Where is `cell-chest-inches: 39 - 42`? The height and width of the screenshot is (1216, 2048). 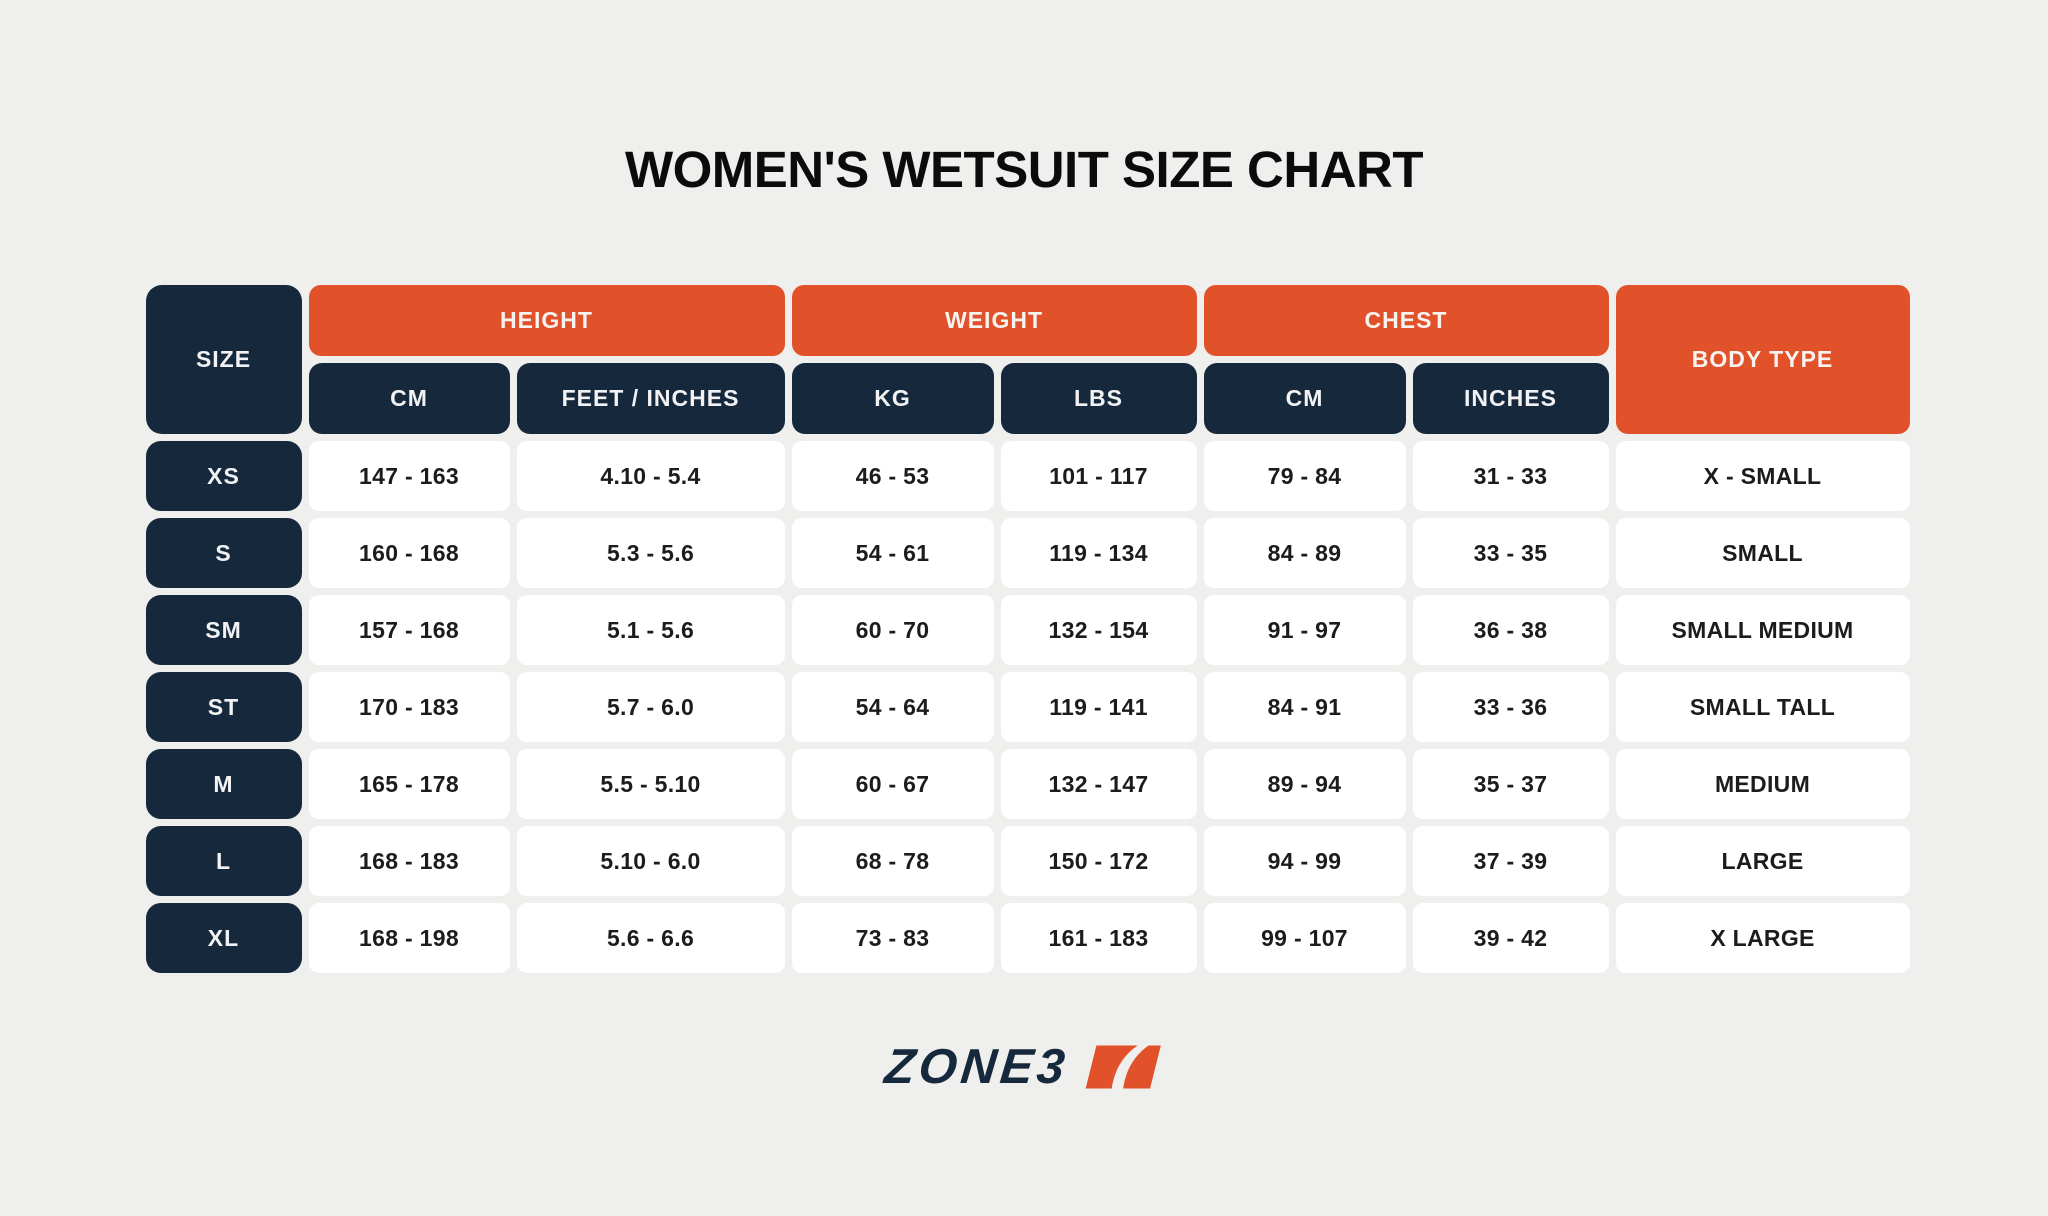 cell-chest-inches: 39 - 42 is located at coordinates (1510, 938).